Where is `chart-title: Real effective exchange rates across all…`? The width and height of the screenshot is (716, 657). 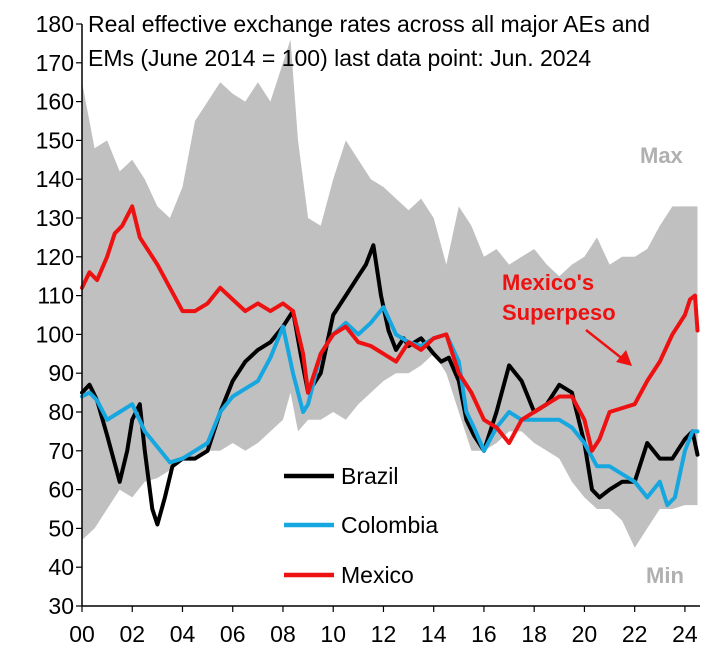
chart-title: Real effective exchange rates across all… is located at coordinates (369, 41).